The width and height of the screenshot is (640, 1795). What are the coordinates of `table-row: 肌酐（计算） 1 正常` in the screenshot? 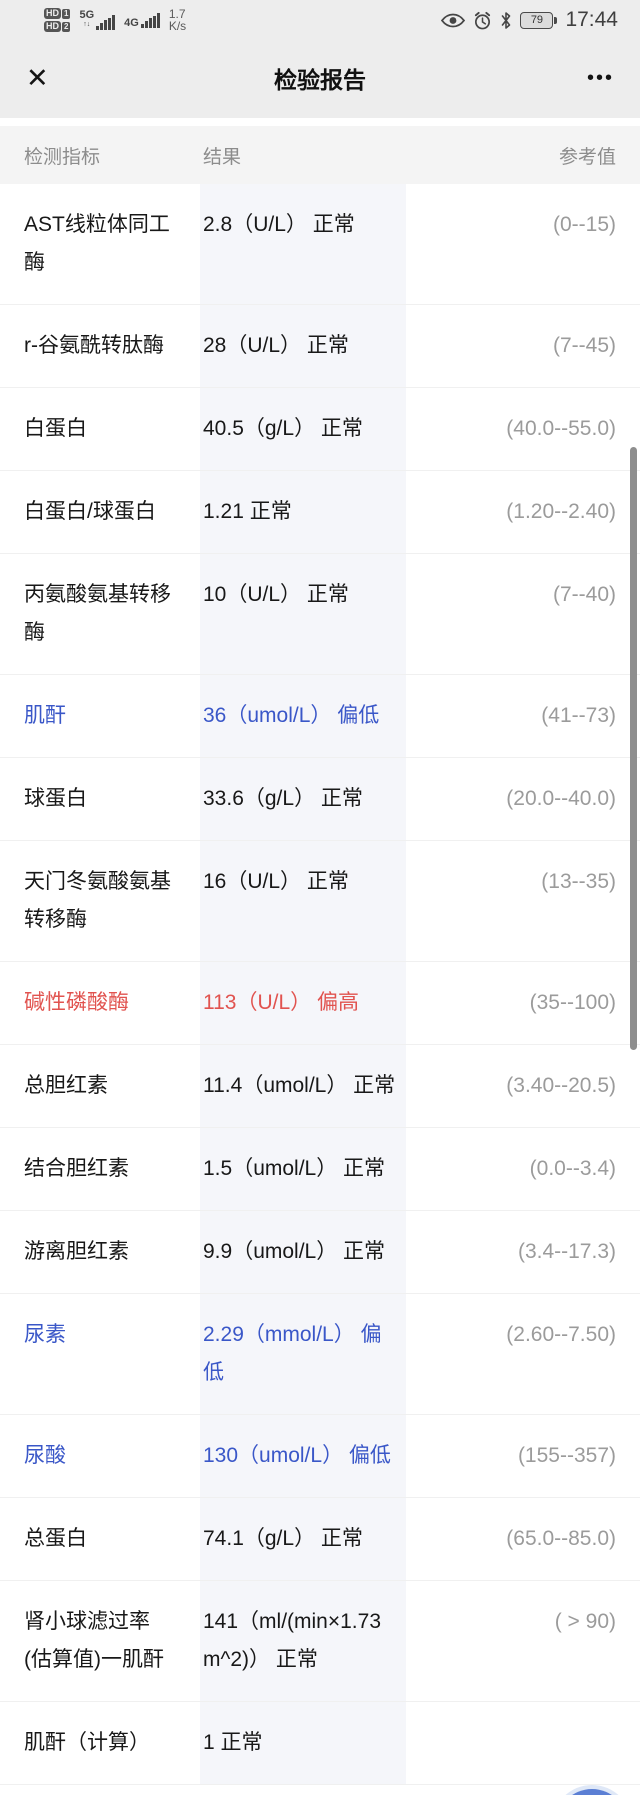 It's located at (320, 1743).